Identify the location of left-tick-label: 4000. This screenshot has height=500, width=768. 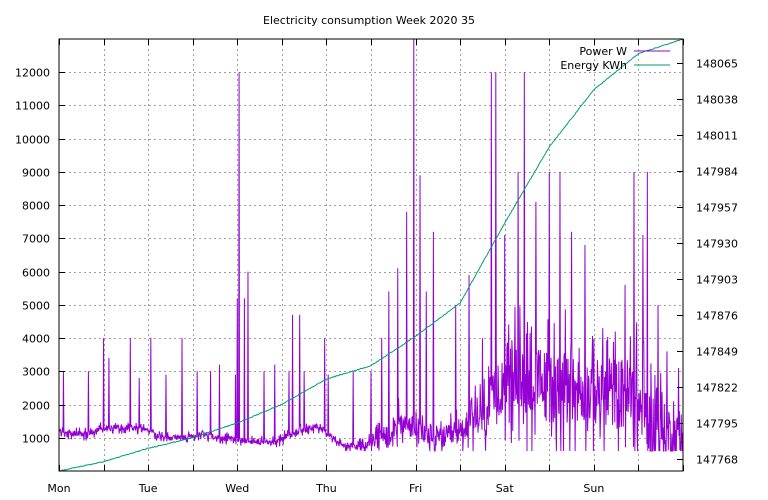
(36, 339).